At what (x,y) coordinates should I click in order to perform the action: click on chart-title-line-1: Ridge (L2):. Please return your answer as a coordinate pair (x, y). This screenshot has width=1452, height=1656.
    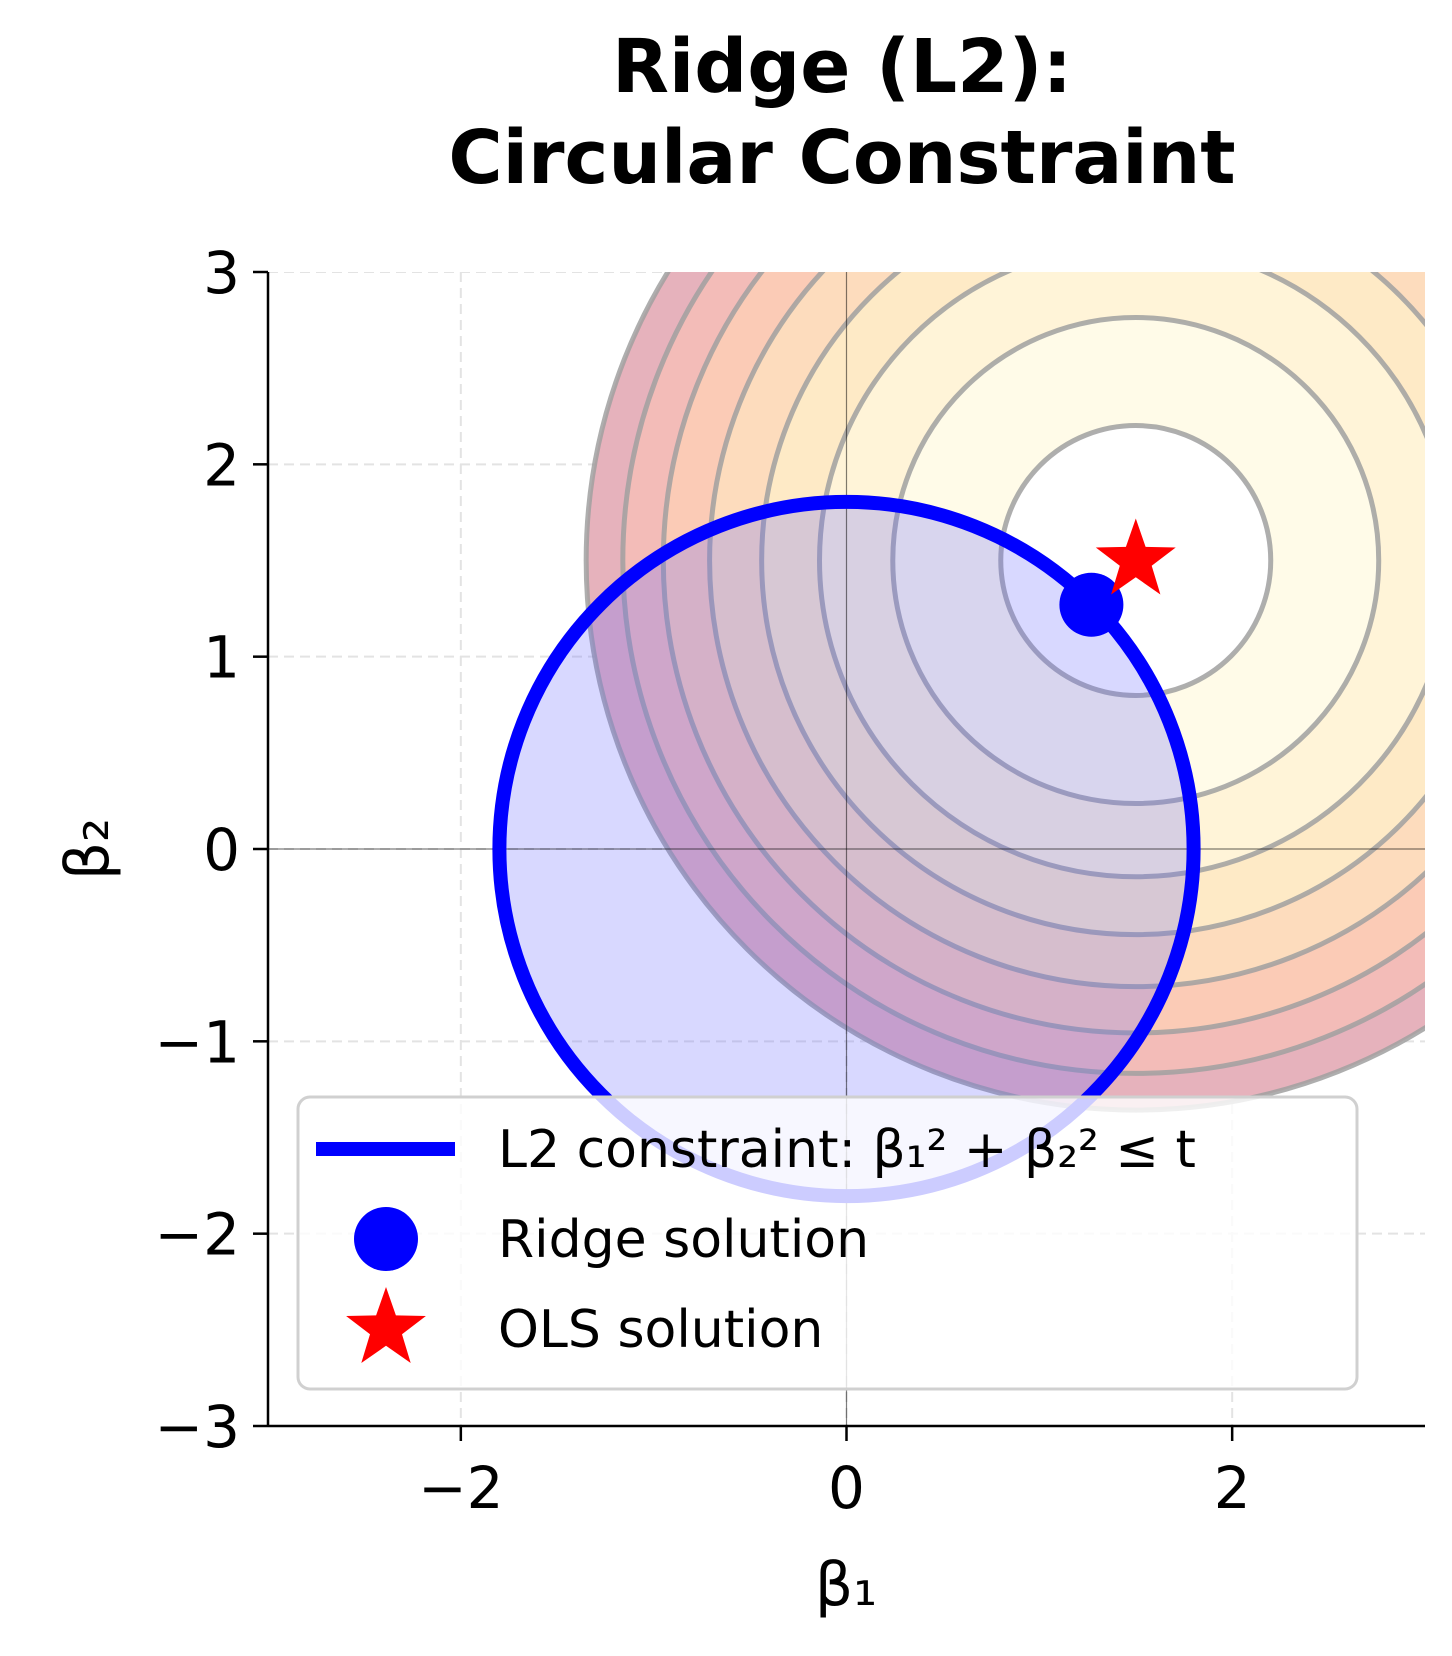
    Looking at the image, I should click on (842, 67).